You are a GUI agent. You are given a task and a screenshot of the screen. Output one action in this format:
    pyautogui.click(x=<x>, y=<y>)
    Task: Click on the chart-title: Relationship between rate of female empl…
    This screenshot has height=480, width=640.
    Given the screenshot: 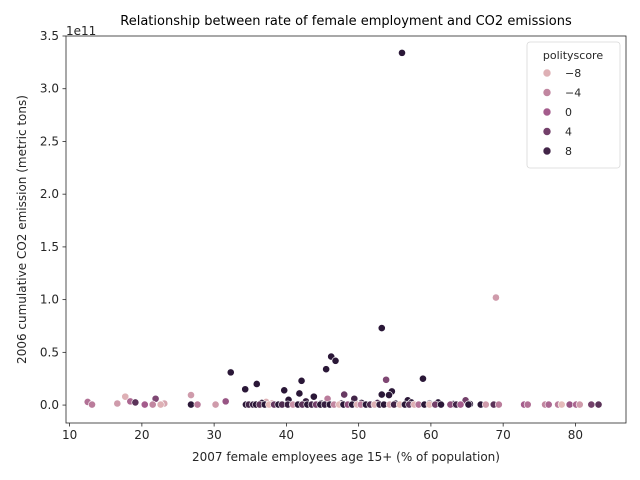 What is the action you would take?
    pyautogui.click(x=346, y=21)
    